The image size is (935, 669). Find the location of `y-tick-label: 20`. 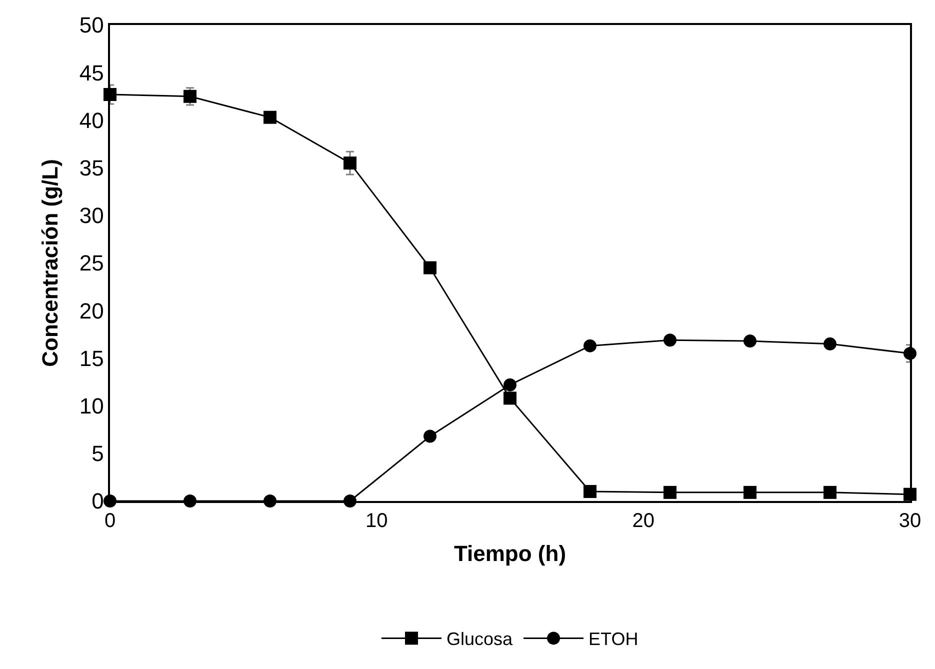

y-tick-label: 20 is located at coordinates (91, 311).